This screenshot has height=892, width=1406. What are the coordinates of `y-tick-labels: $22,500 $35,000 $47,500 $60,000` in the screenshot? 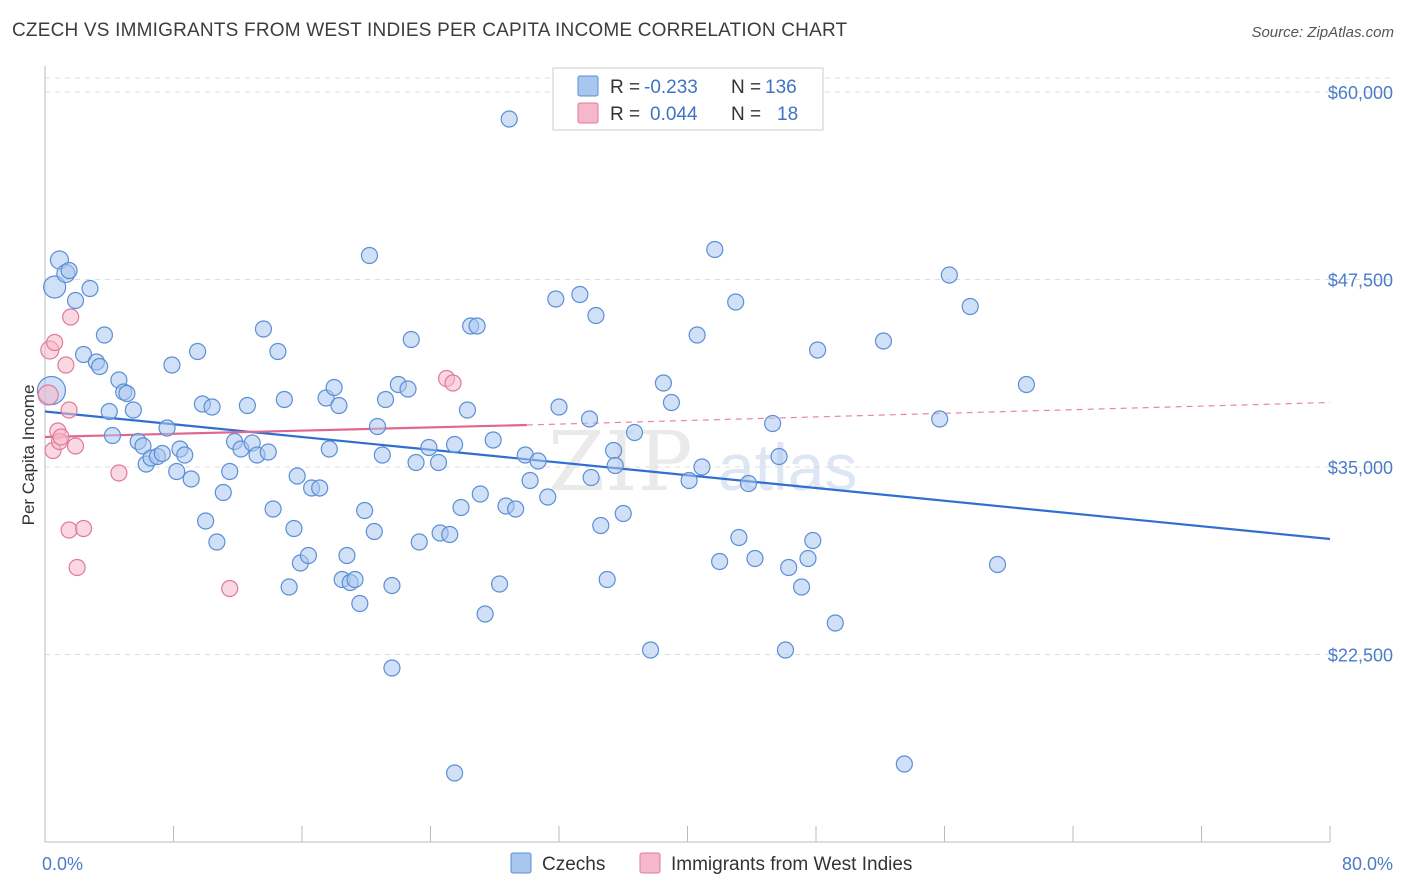 It's located at (1360, 374).